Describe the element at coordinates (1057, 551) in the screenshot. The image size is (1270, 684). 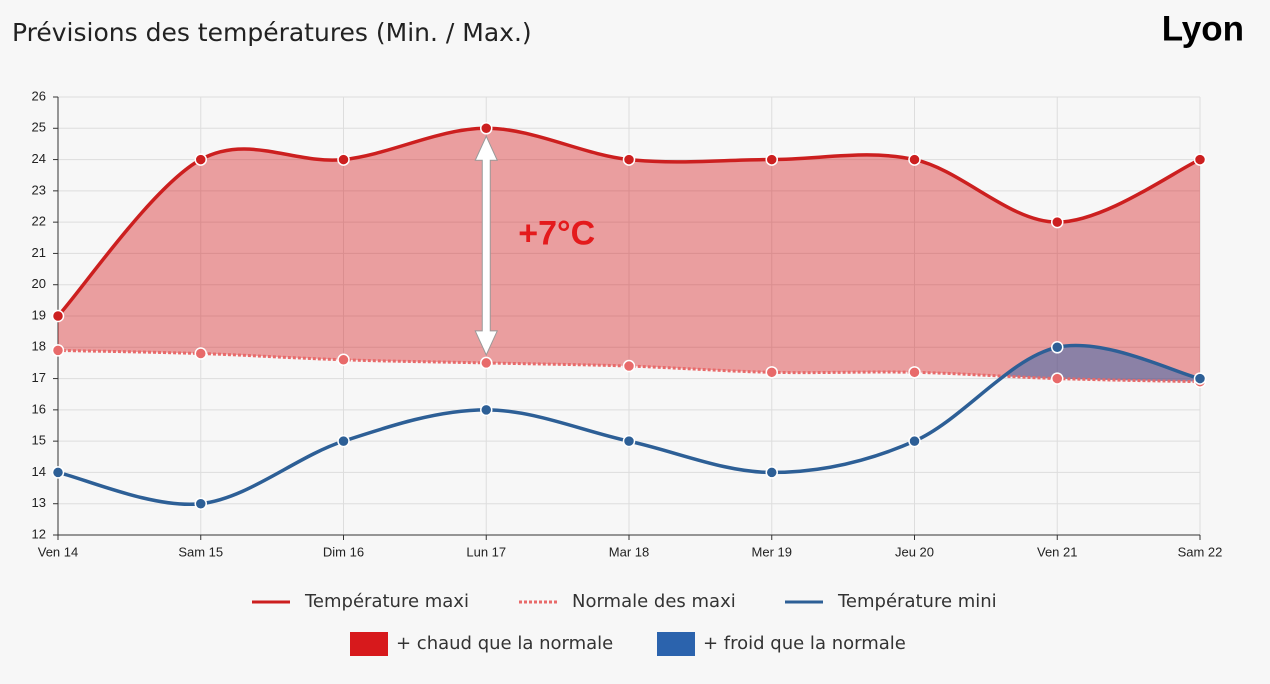
I see `x-tick-label: Ven 21` at that location.